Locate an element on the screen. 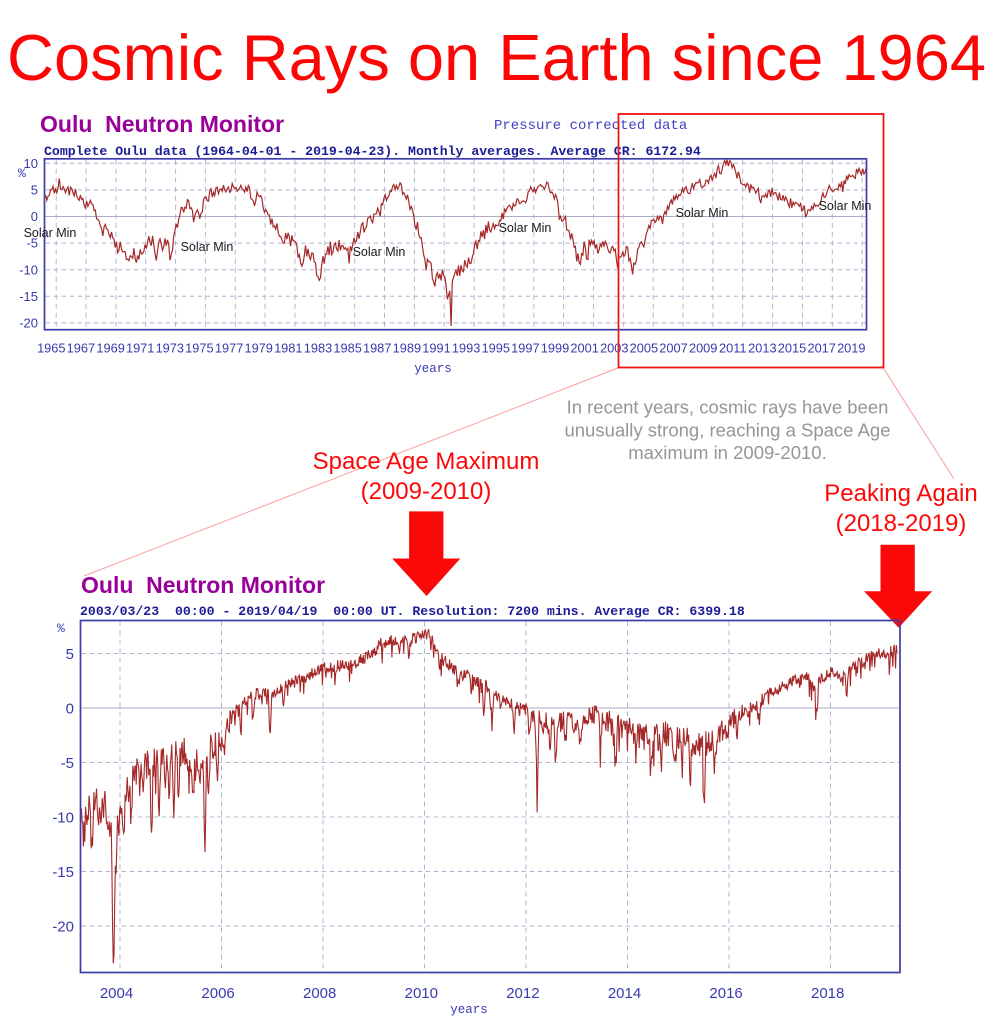 The height and width of the screenshot is (1024, 992). svg-text: 1967 is located at coordinates (81, 348).